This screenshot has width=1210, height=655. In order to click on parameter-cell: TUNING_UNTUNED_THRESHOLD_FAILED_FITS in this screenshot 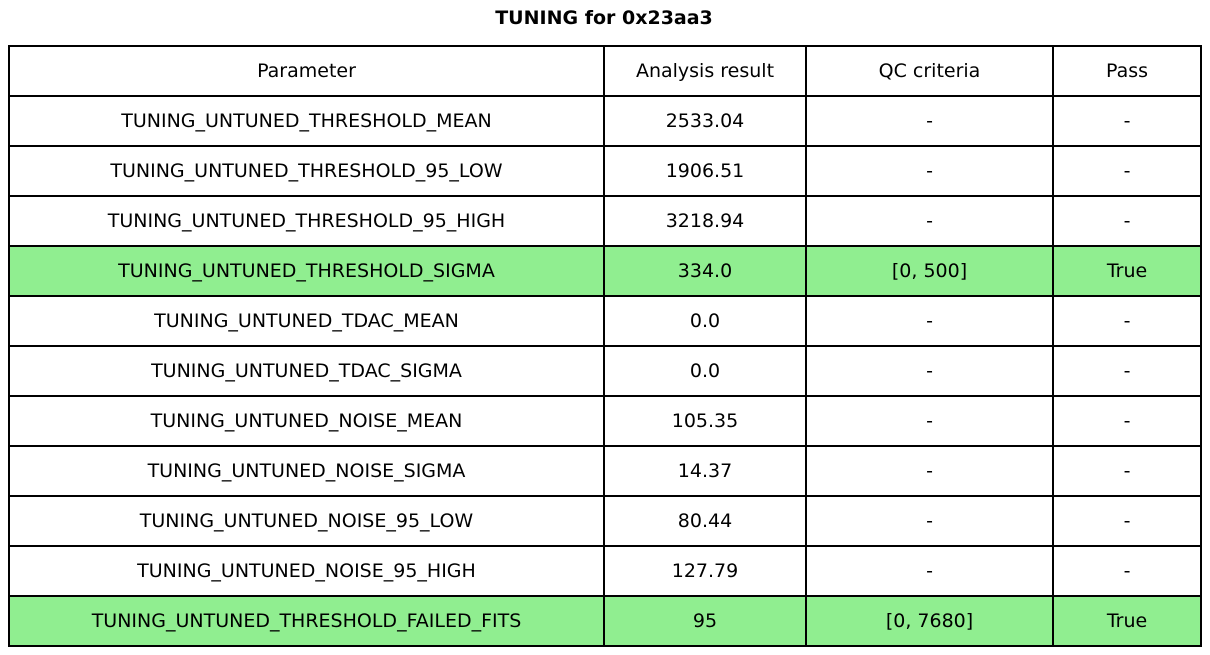, I will do `click(306, 621)`.